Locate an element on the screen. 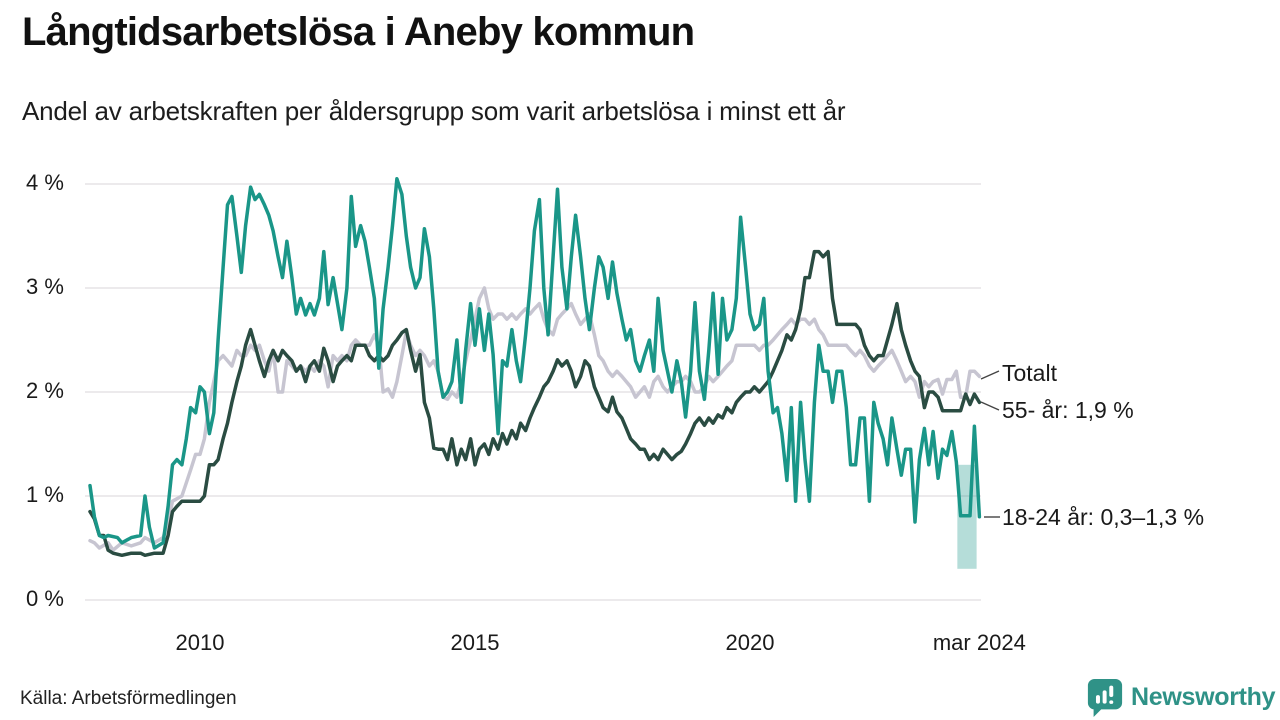 This screenshot has width=1280, height=720. x-tick-label: 2015 is located at coordinates (475, 642).